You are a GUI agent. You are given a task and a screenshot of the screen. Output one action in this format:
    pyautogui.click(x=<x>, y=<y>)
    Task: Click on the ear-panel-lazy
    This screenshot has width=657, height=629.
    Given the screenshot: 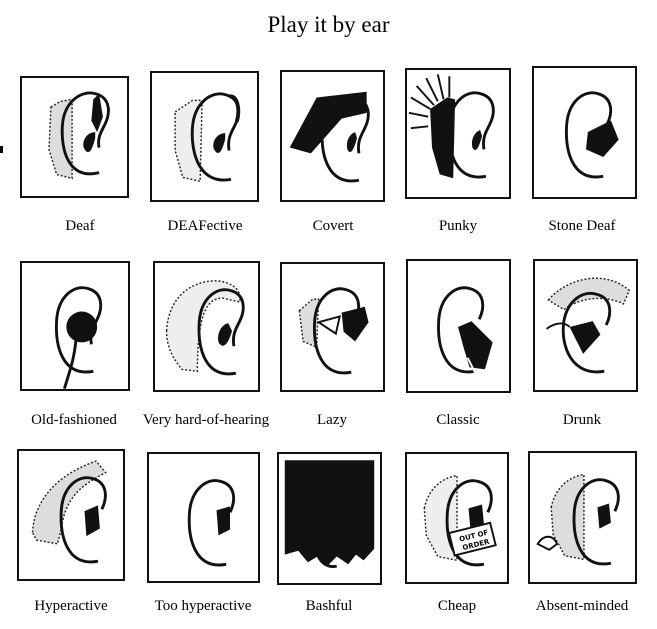 What is the action you would take?
    pyautogui.click(x=332, y=327)
    